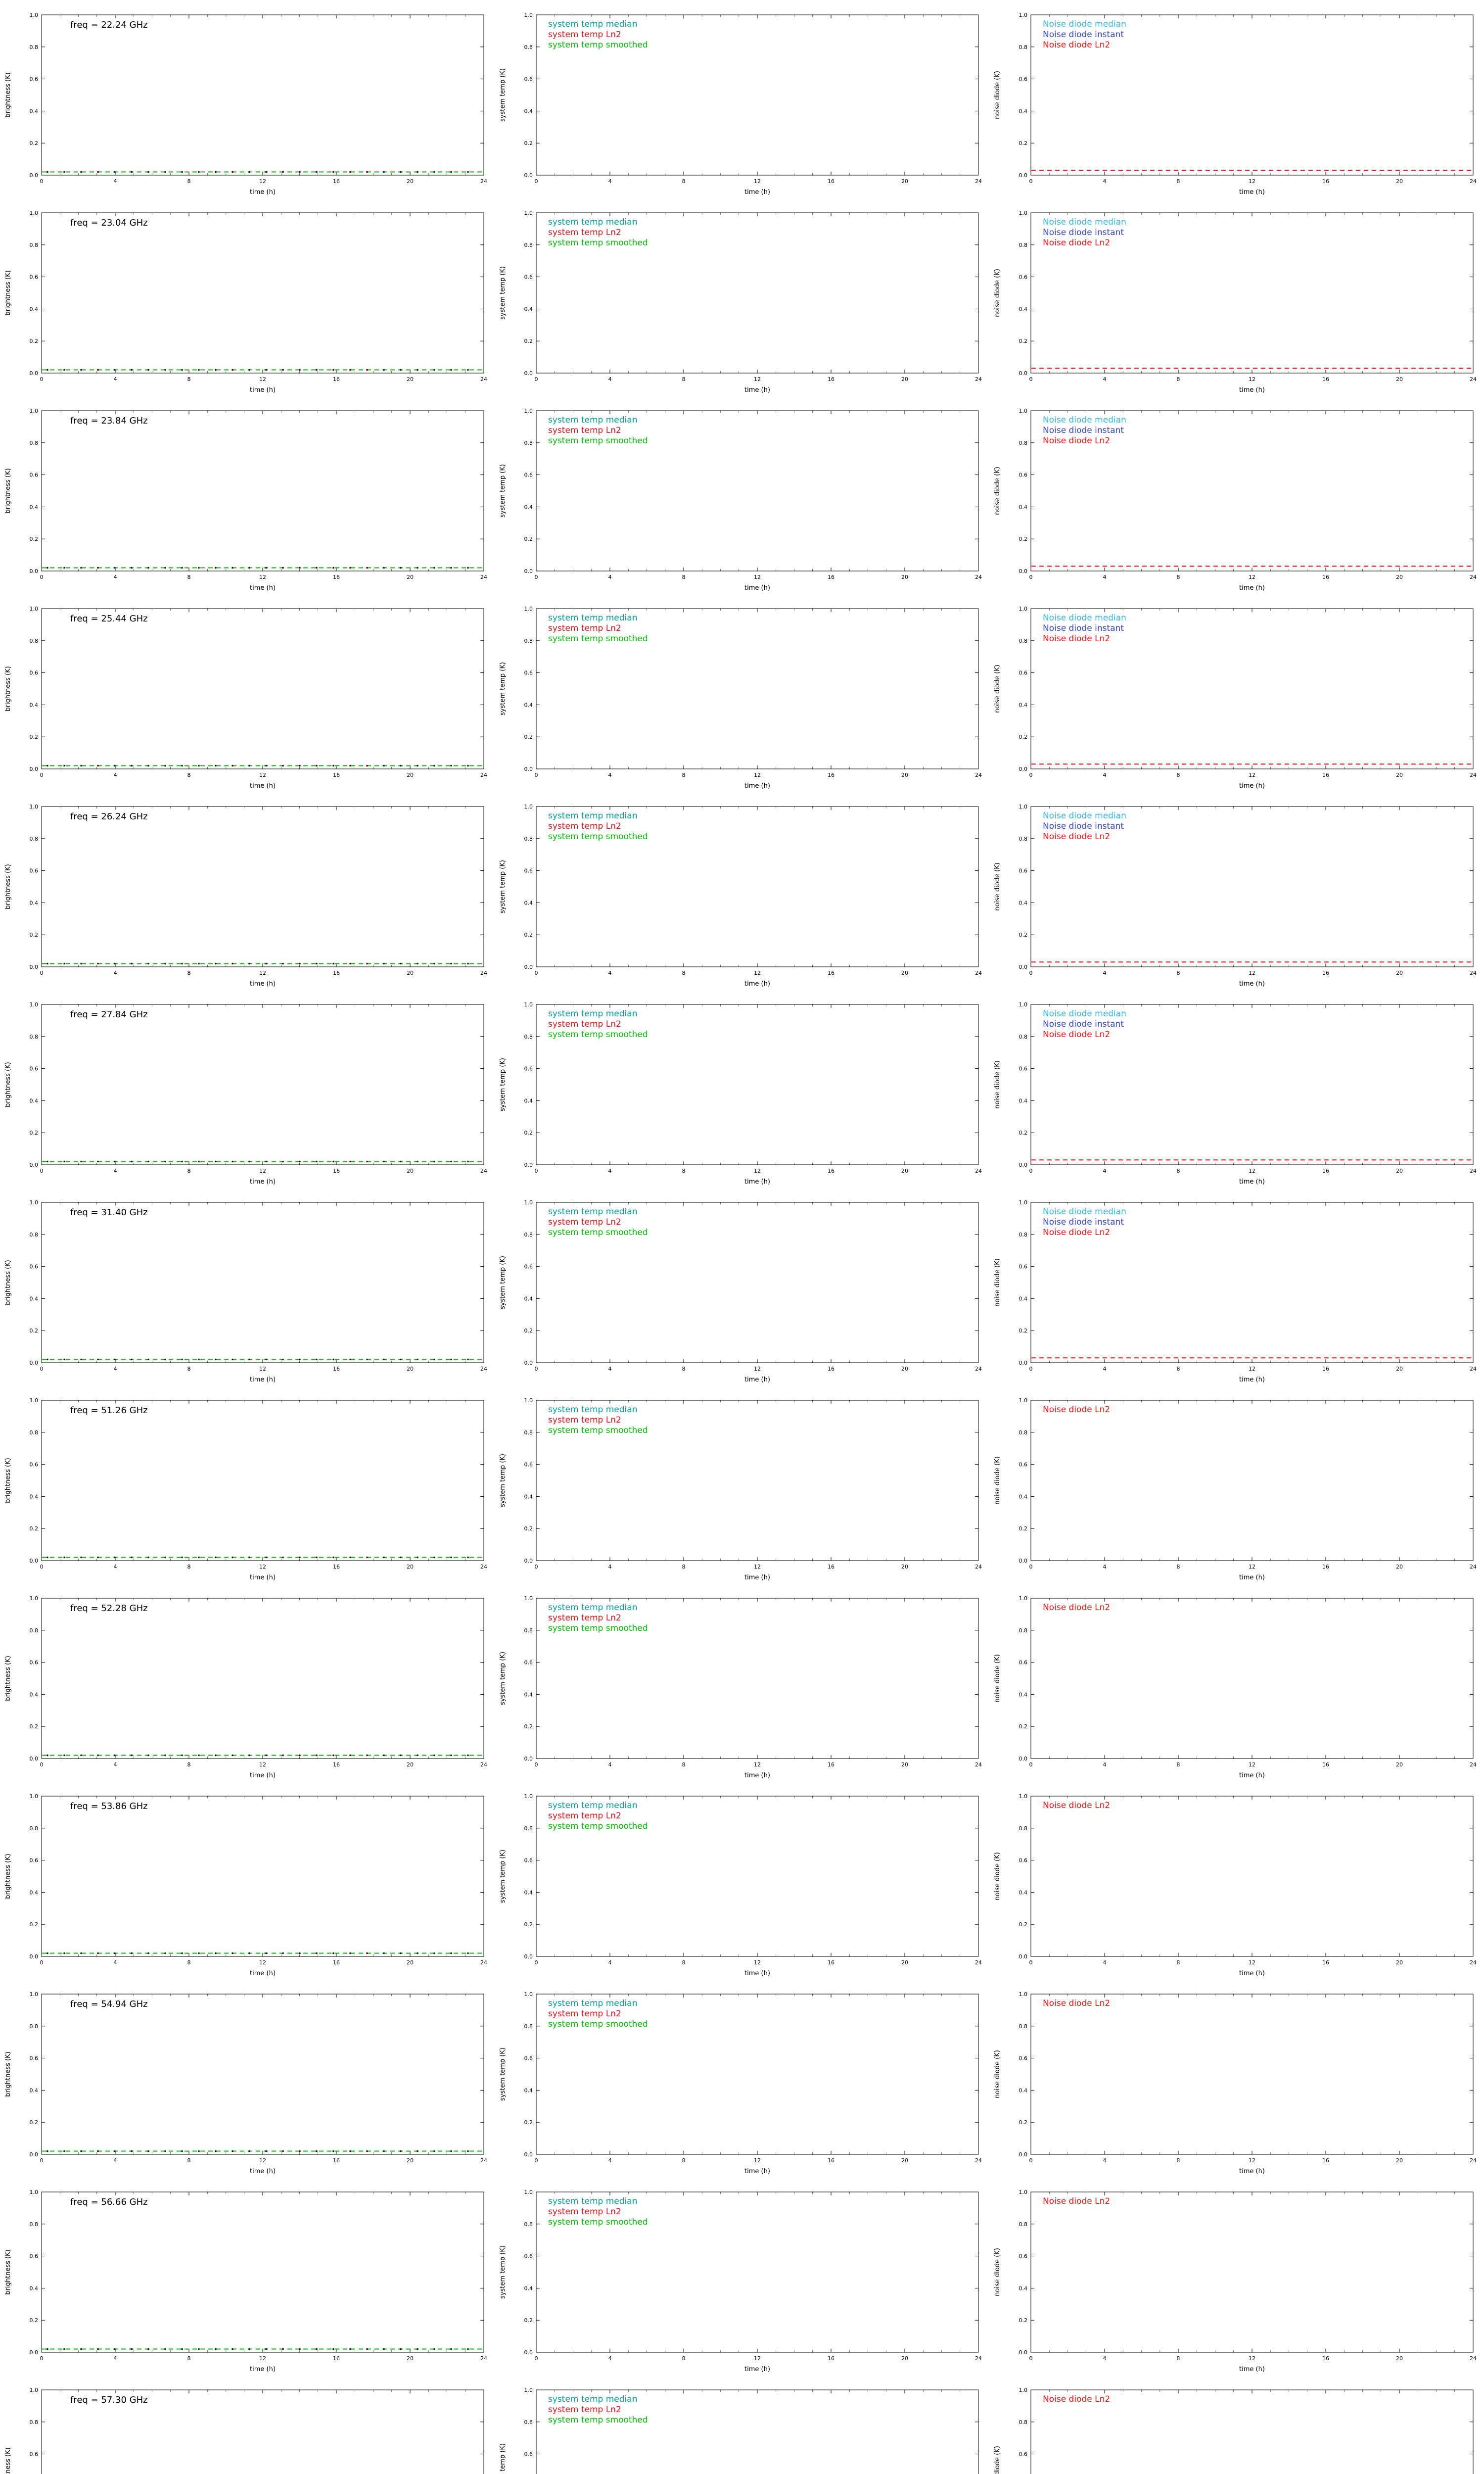 The height and width of the screenshot is (2474, 1484). What do you see at coordinates (109, 421) in the screenshot?
I see `panel-title: freq = 23.84 GHz` at bounding box center [109, 421].